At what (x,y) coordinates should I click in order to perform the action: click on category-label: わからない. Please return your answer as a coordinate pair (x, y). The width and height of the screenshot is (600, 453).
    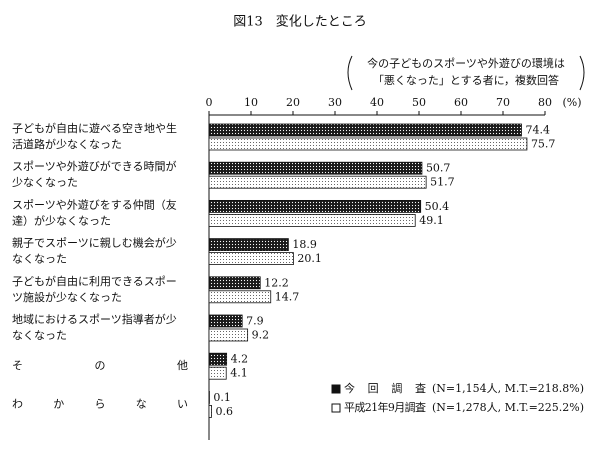
    Looking at the image, I should click on (100, 403).